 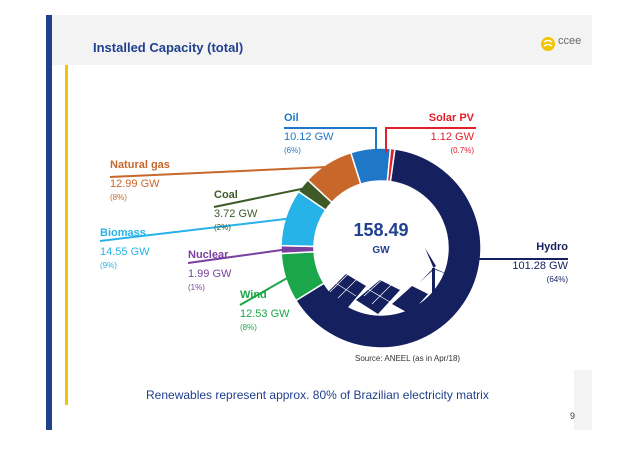 What do you see at coordinates (451, 118) in the screenshot?
I see `slice-name: Solar PV` at bounding box center [451, 118].